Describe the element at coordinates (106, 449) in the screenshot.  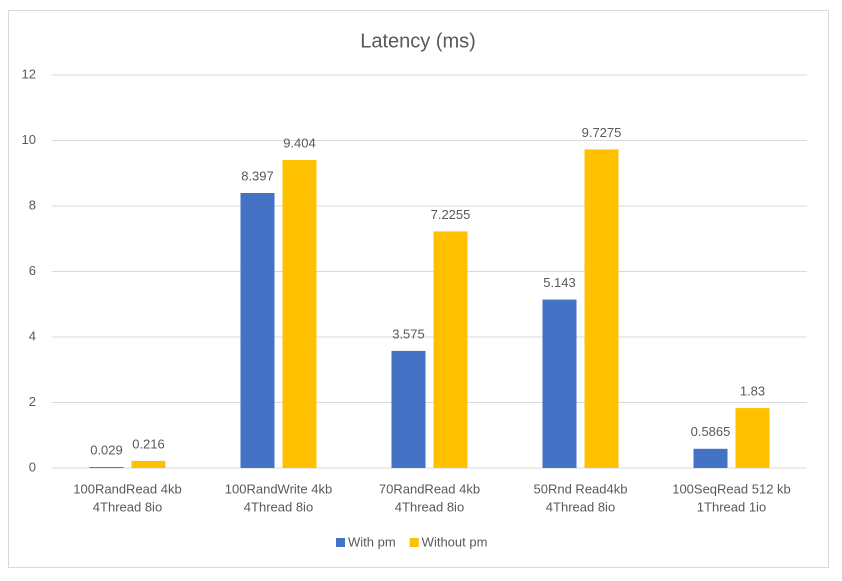
I see `value-label: 0.029` at that location.